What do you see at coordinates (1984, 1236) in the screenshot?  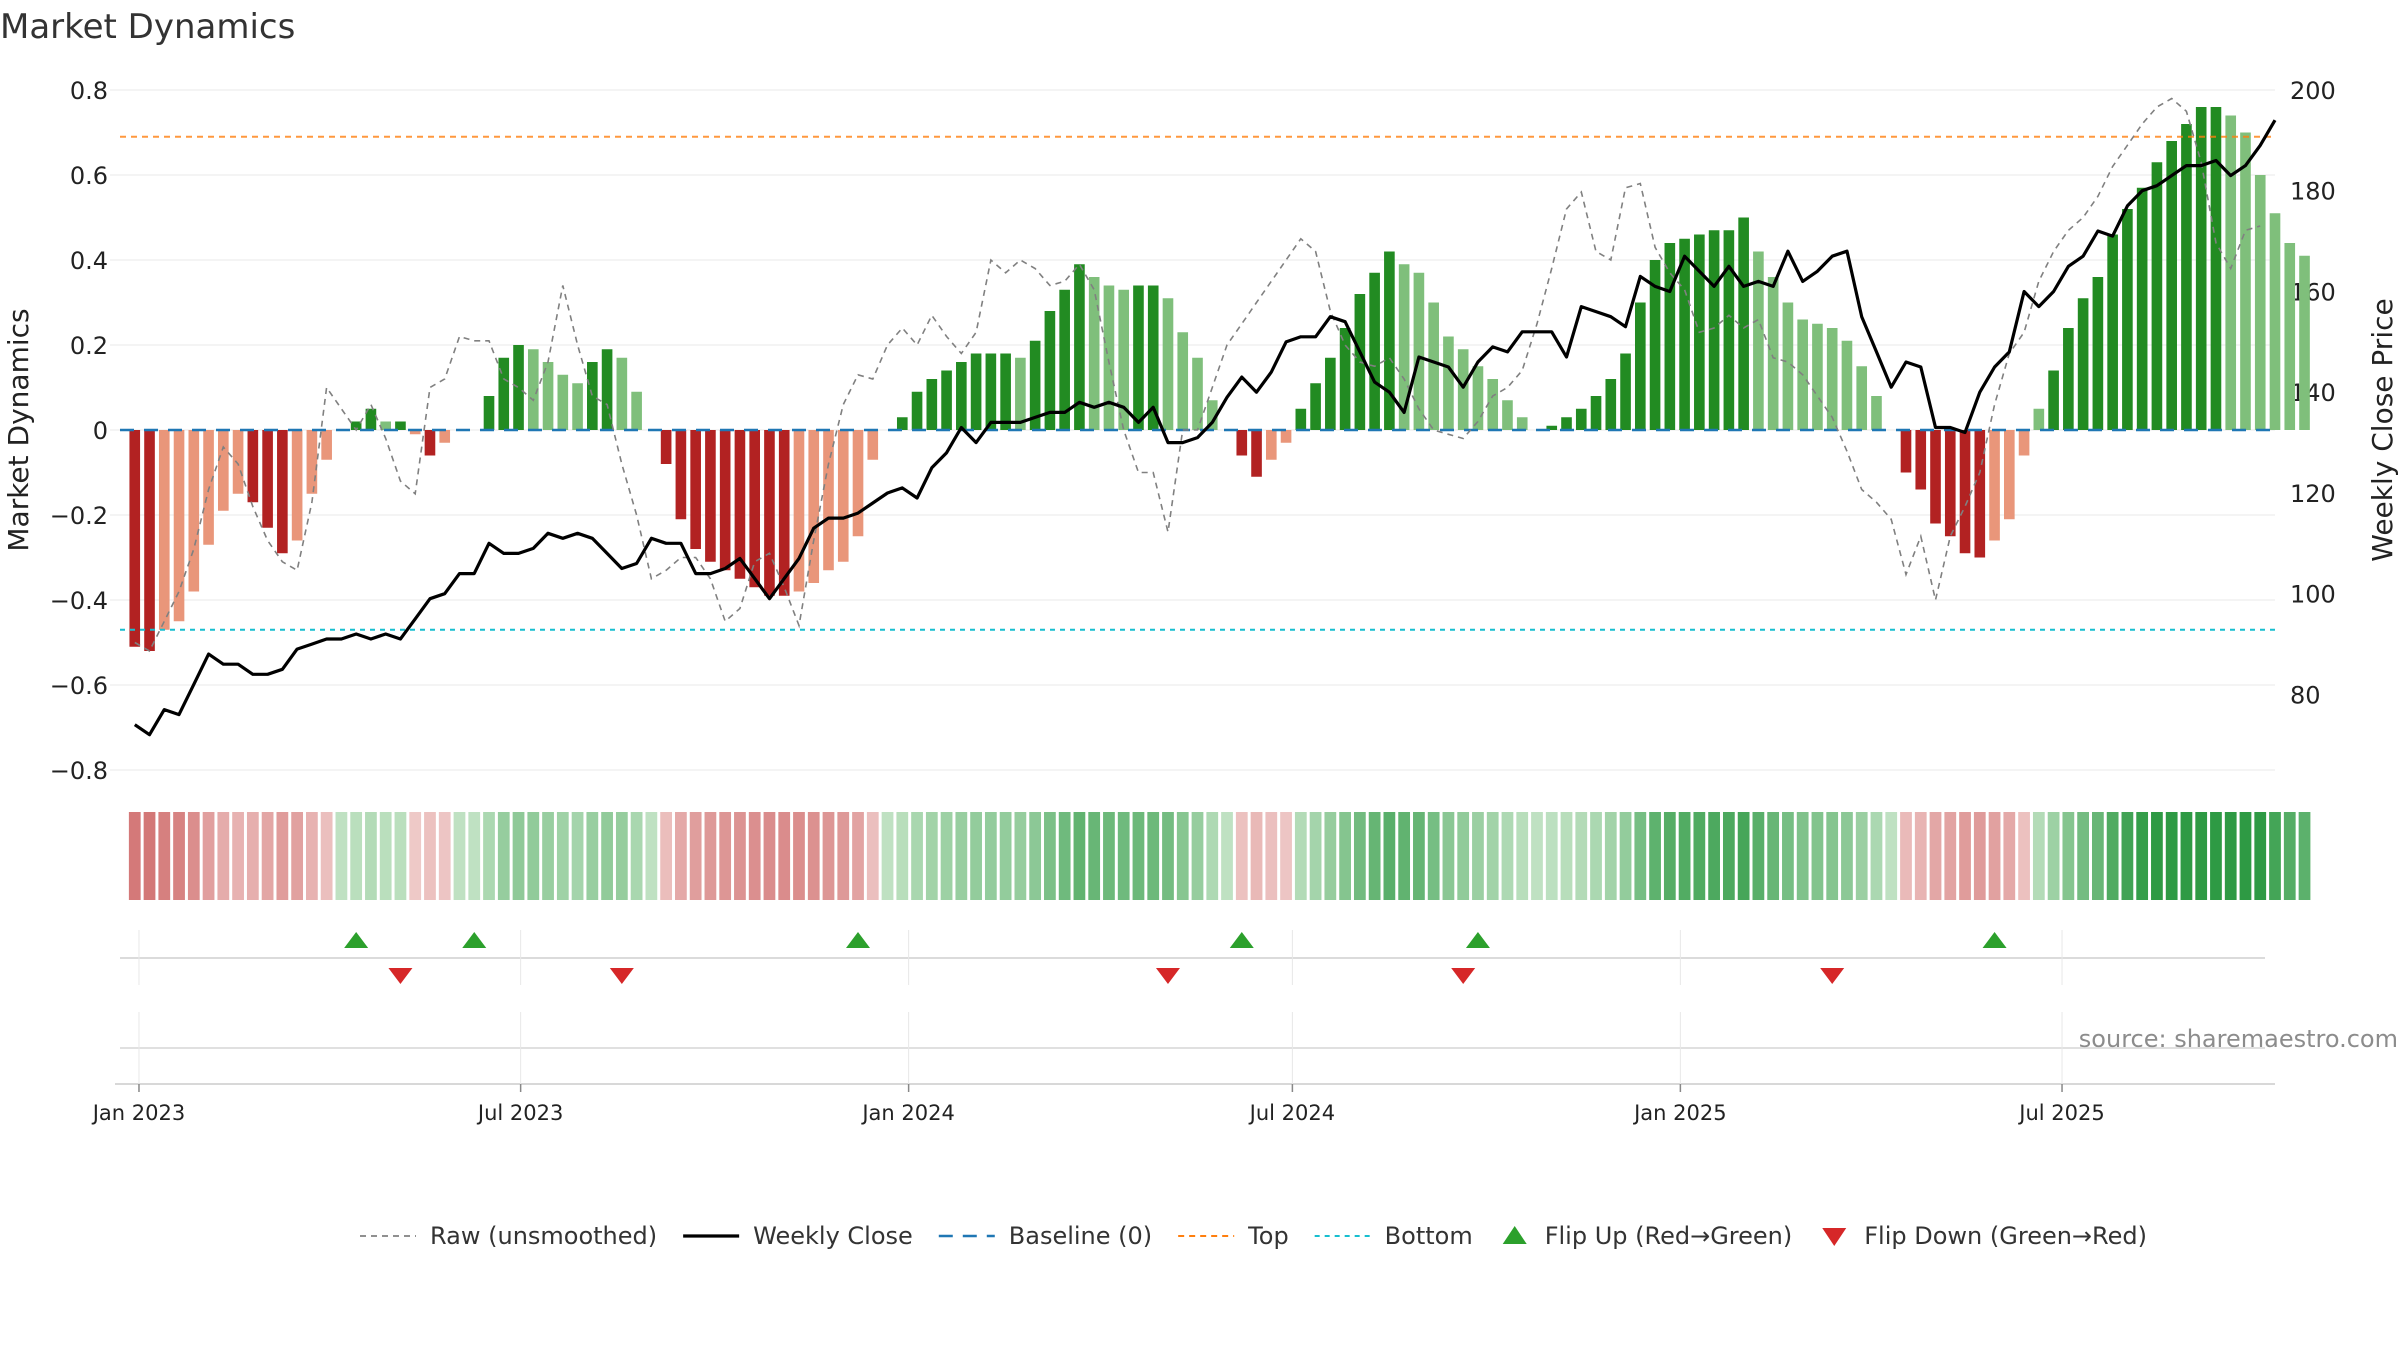 I see `legend-item-flip_down: Flip Down (Green→Red)` at bounding box center [1984, 1236].